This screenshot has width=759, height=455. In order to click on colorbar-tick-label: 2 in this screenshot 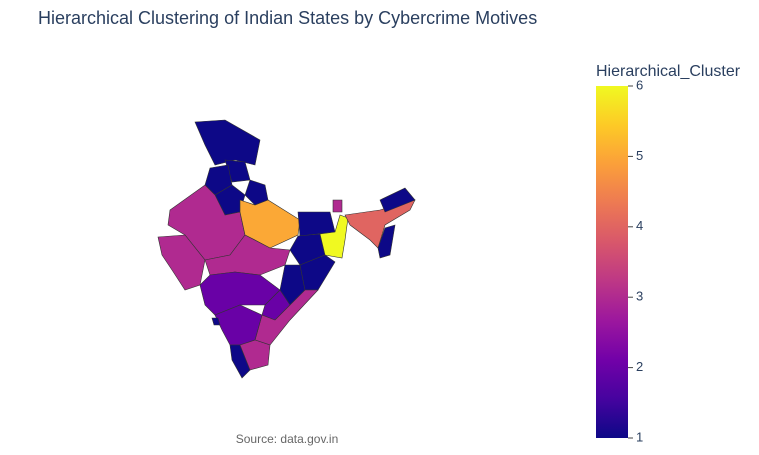, I will do `click(639, 366)`.